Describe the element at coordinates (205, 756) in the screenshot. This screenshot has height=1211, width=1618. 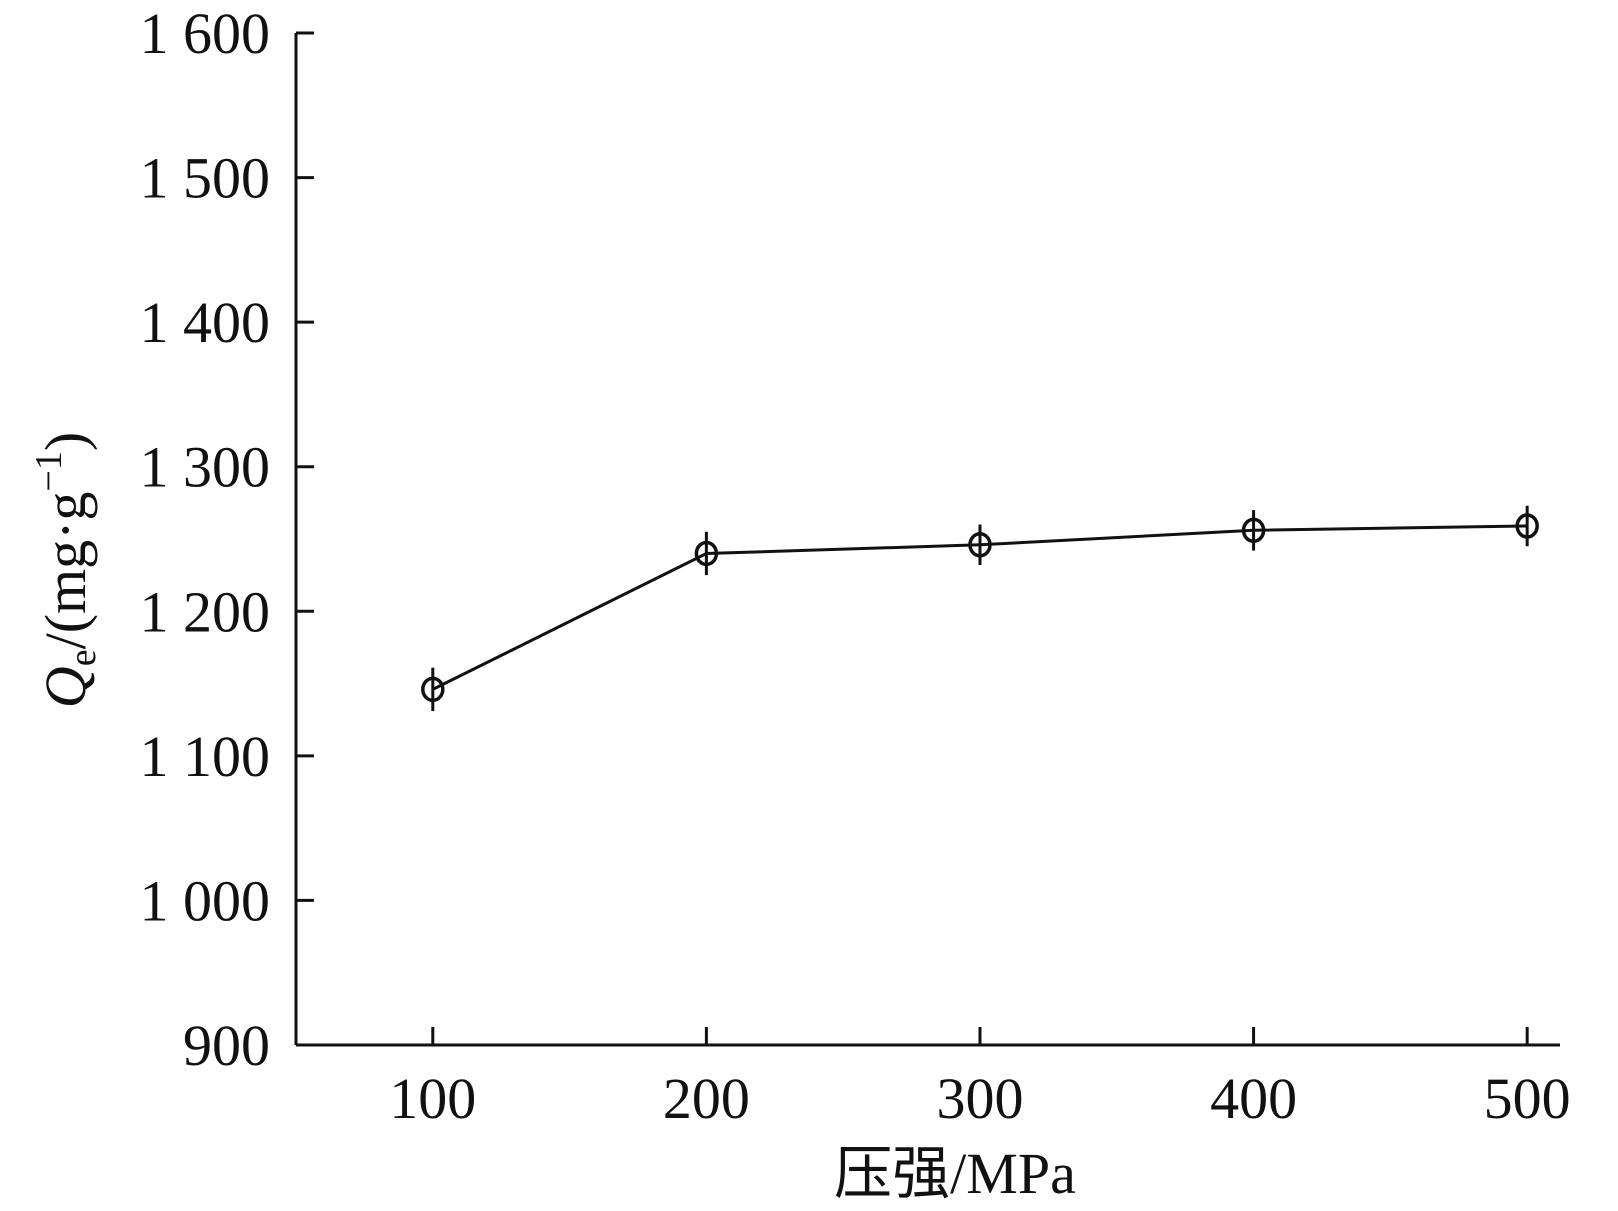
I see `y-tick-label: 1 100` at that location.